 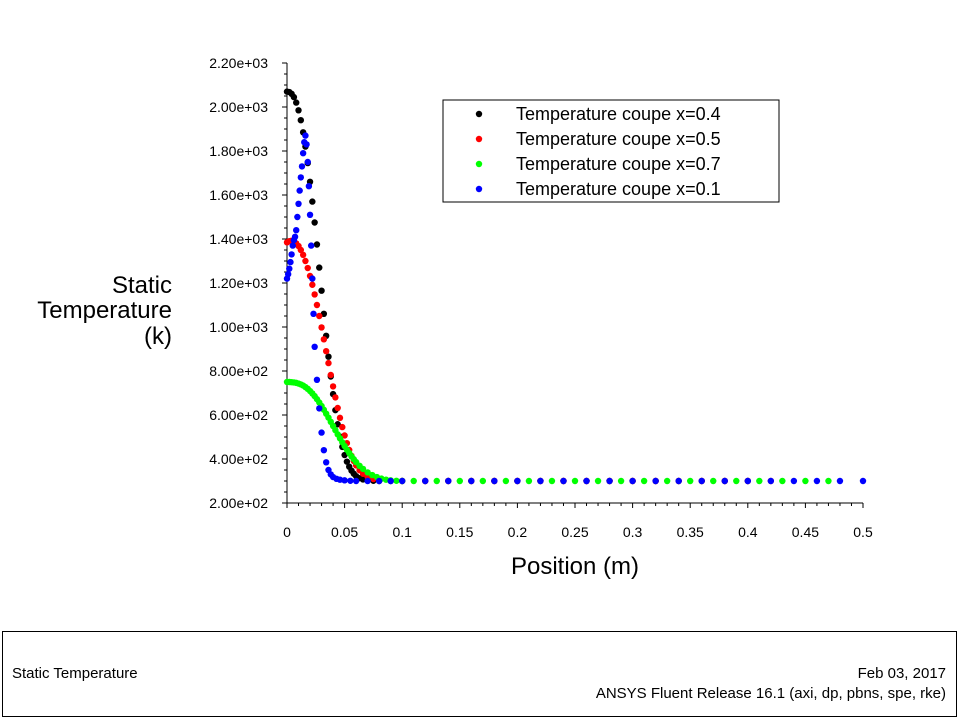 What do you see at coordinates (238, 283) in the screenshot?
I see `y-tick-label: 1.20e+03` at bounding box center [238, 283].